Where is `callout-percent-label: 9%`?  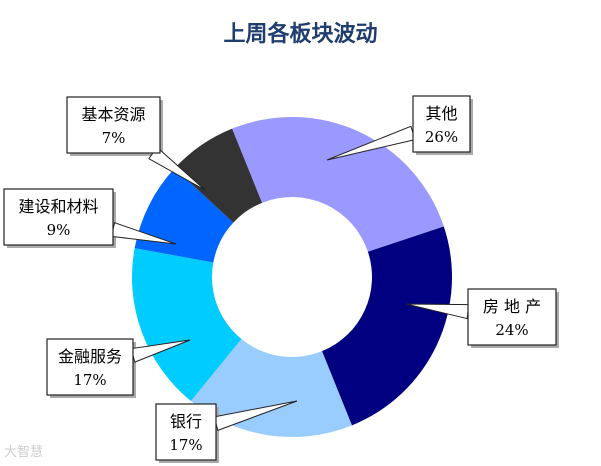 callout-percent-label: 9% is located at coordinates (59, 230).